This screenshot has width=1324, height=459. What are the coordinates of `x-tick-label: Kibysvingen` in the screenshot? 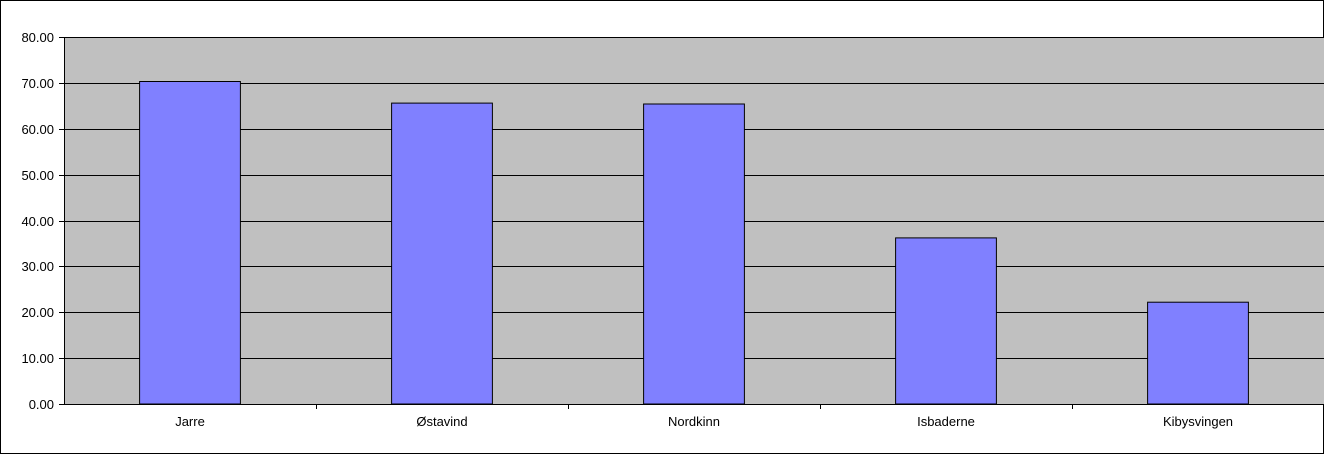 It's located at (1198, 421).